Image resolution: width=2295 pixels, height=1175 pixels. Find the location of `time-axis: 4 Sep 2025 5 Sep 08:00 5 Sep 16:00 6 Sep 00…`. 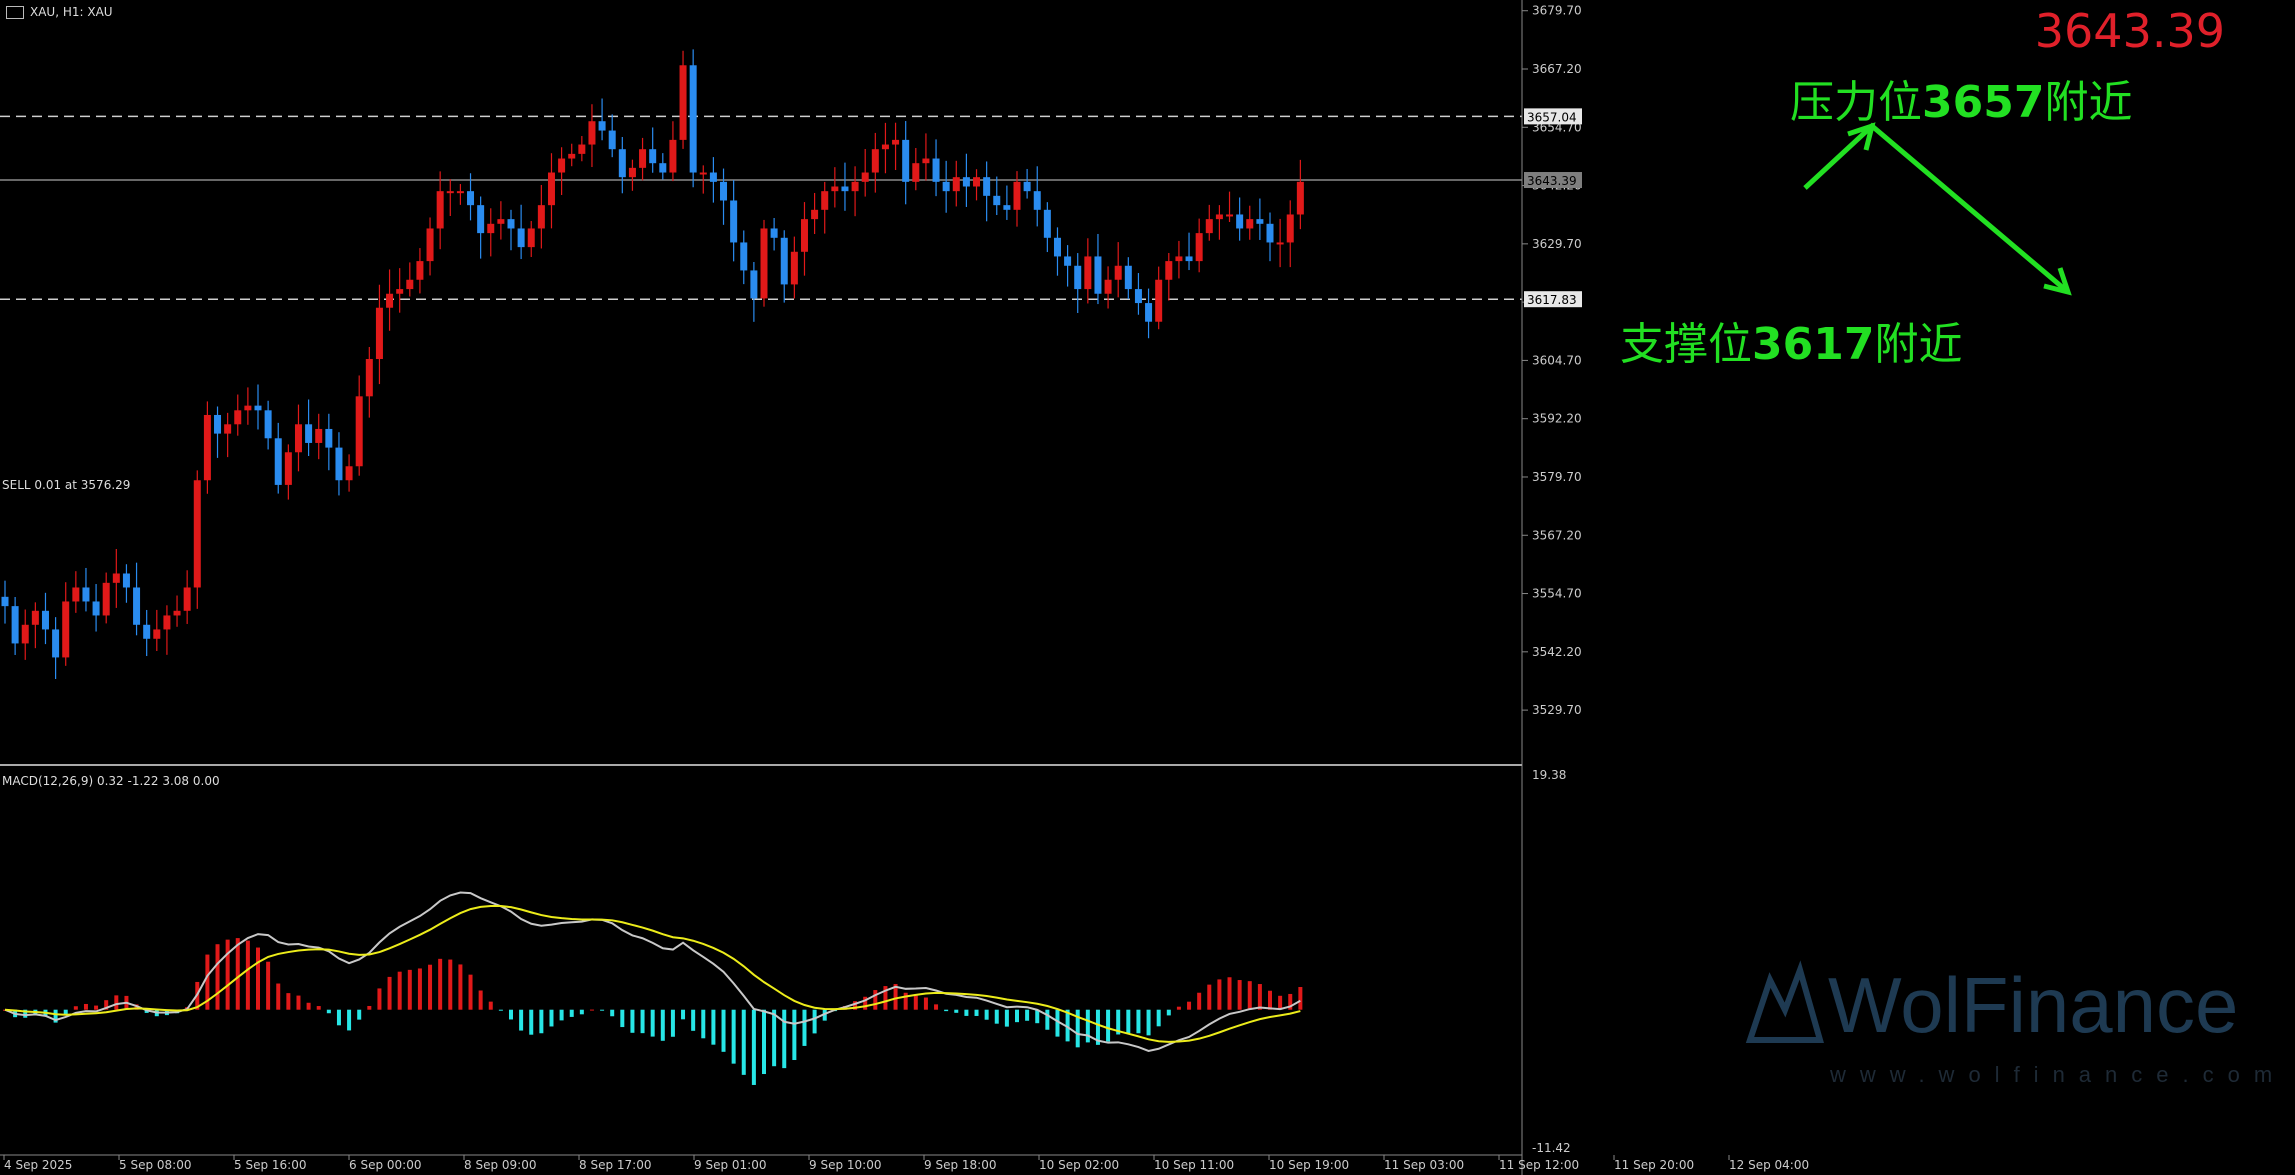

time-axis: 4 Sep 2025 5 Sep 08:00 5 Sep 16:00 6 Sep 00… is located at coordinates (906, 1163).